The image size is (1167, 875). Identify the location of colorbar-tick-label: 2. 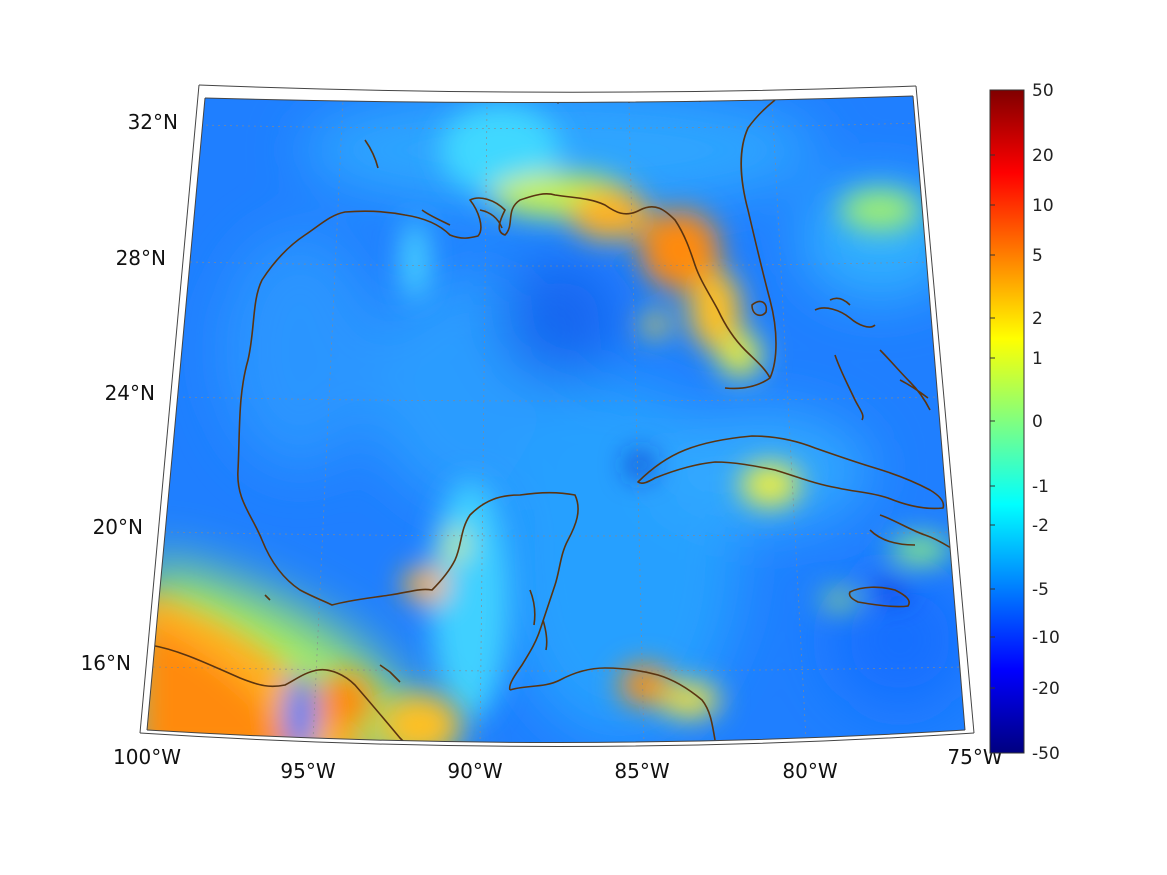
(1037, 319).